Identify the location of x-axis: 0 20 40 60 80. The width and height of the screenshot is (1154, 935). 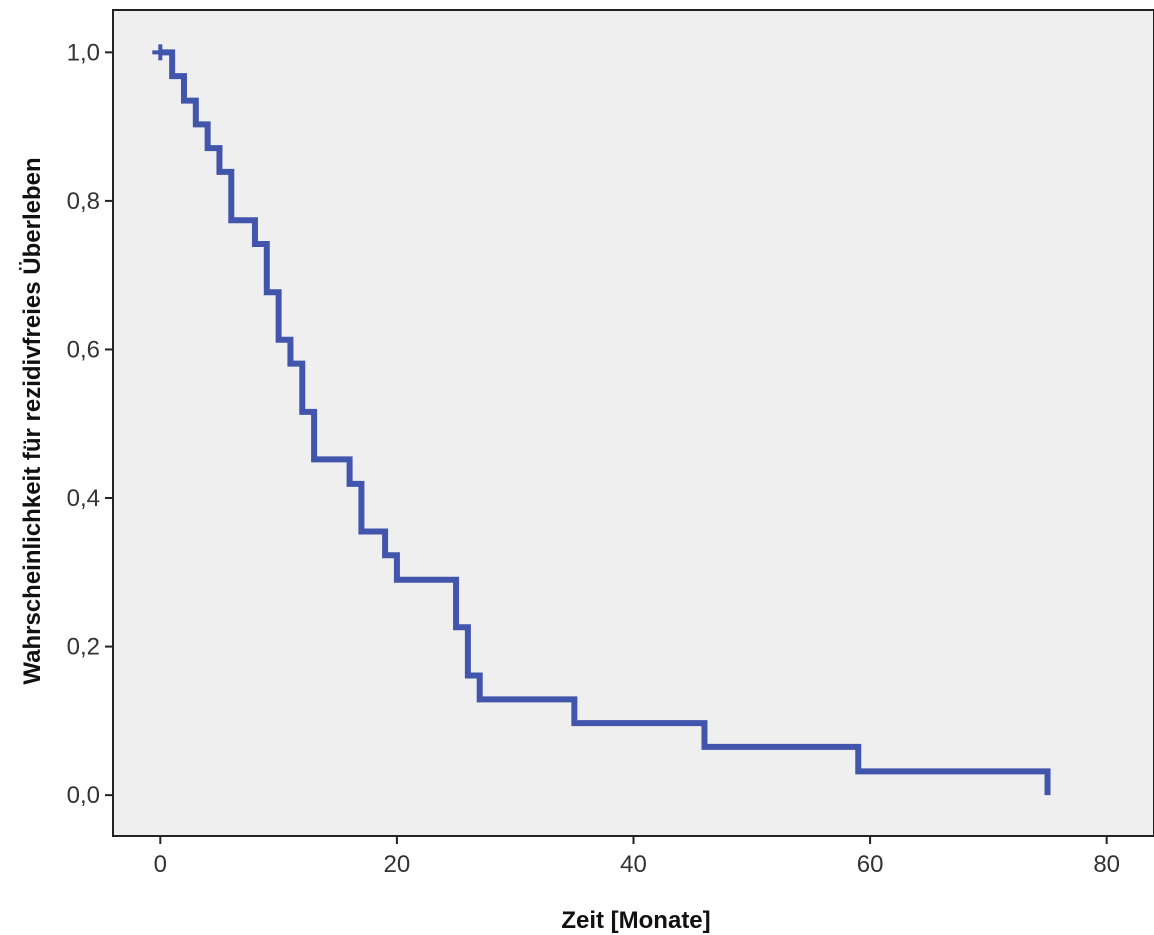
(637, 857).